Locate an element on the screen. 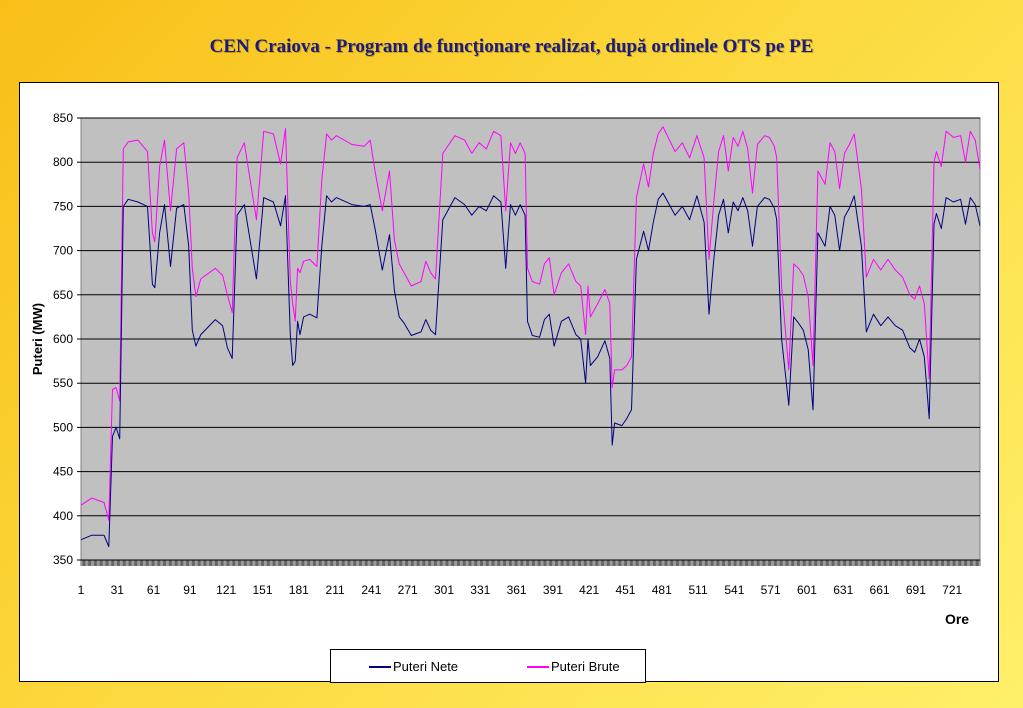 The height and width of the screenshot is (708, 1023). legend-label-net: Puteri Nete is located at coordinates (426, 666).